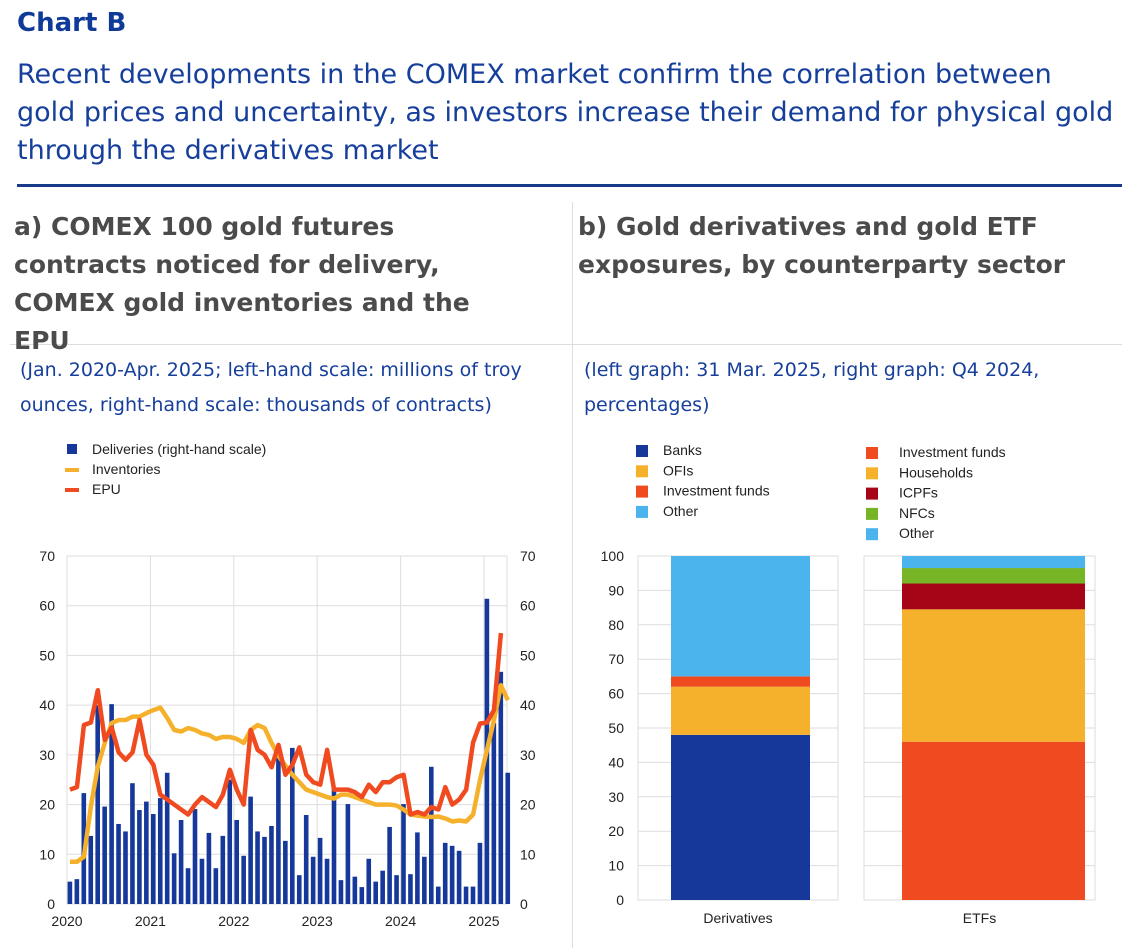 Image resolution: width=1122 pixels, height=948 pixels. Describe the element at coordinates (737, 918) in the screenshot. I see `category-label: Derivatives` at that location.